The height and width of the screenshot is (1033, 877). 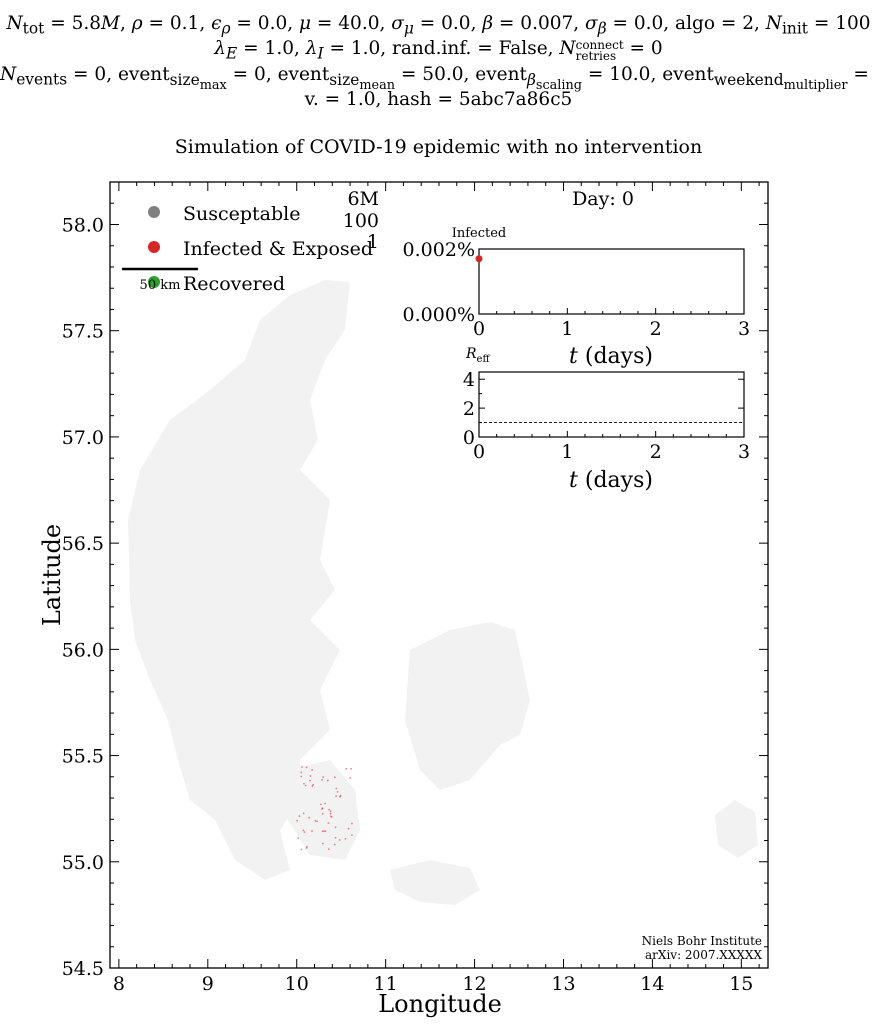 What do you see at coordinates (119, 984) in the screenshot?
I see `main-xtick-label: 8` at bounding box center [119, 984].